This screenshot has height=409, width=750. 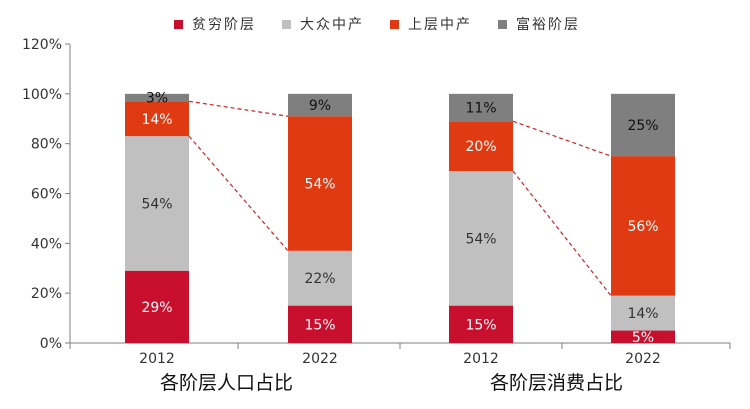 I want to click on y-tick-label-3: 60%, so click(x=46, y=195).